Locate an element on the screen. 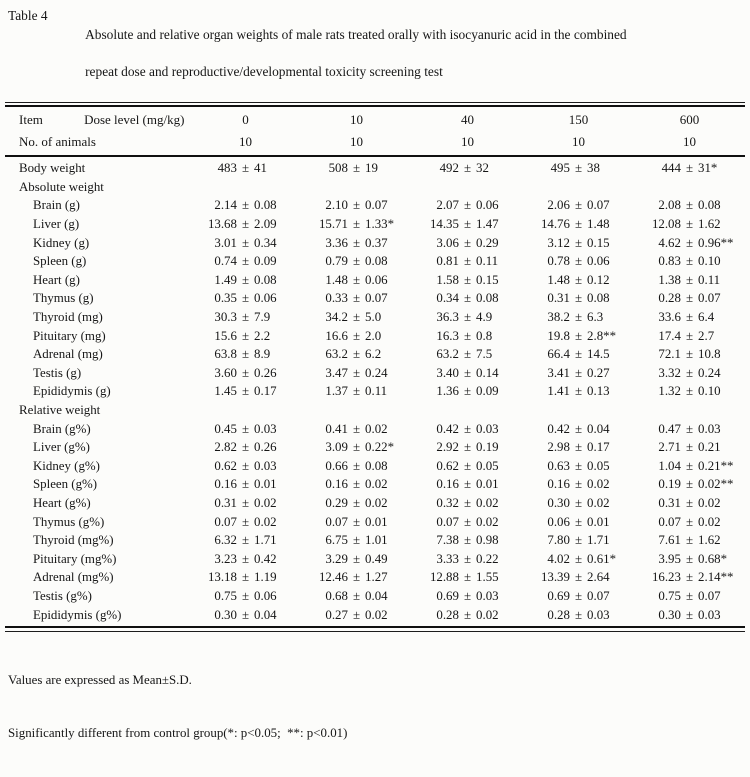  mean-value: 13.68 is located at coordinates (222, 224).